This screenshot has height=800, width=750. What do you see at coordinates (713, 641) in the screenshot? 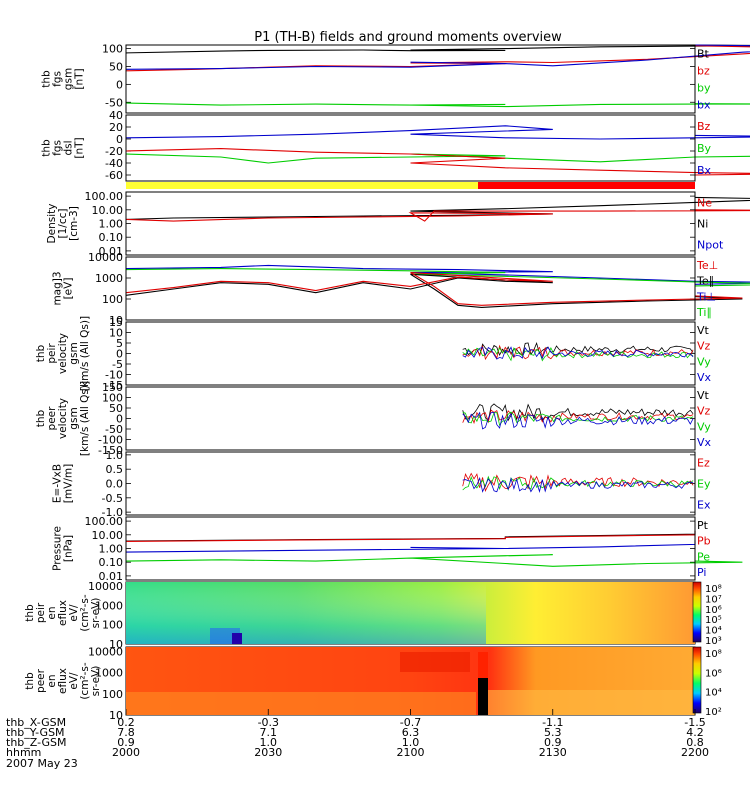
I see `colorbar-tick-label: 10³` at bounding box center [713, 641].